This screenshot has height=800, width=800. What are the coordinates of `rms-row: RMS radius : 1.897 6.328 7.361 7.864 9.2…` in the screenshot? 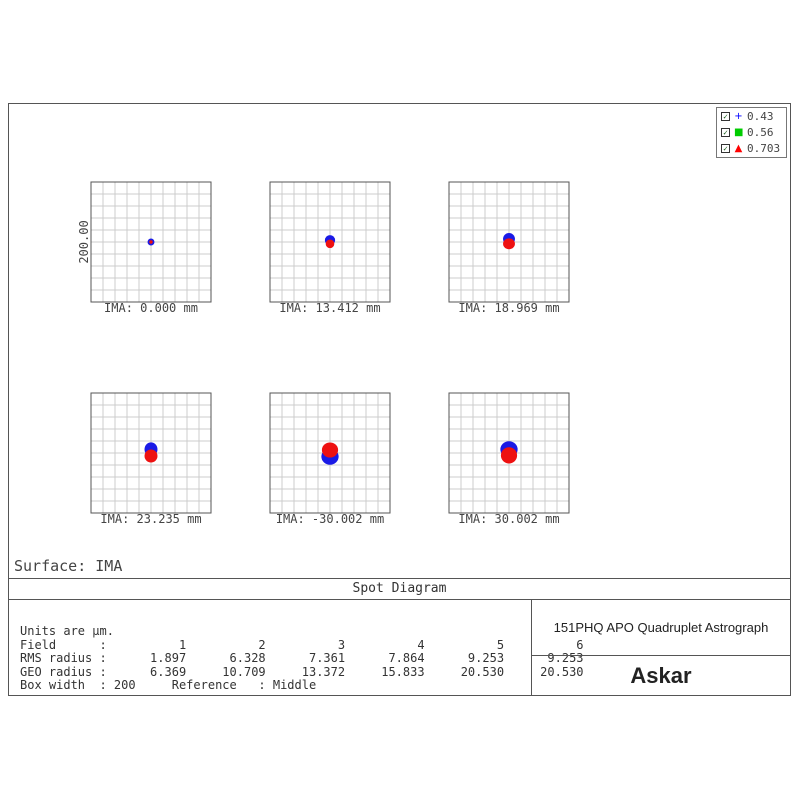 It's located at (302, 658).